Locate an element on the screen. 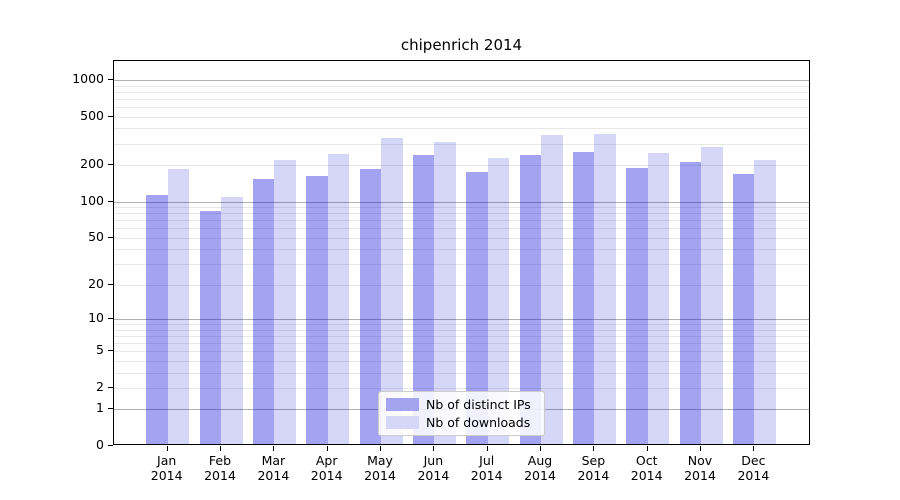  x-tick-label: Jun 2014 is located at coordinates (433, 468).